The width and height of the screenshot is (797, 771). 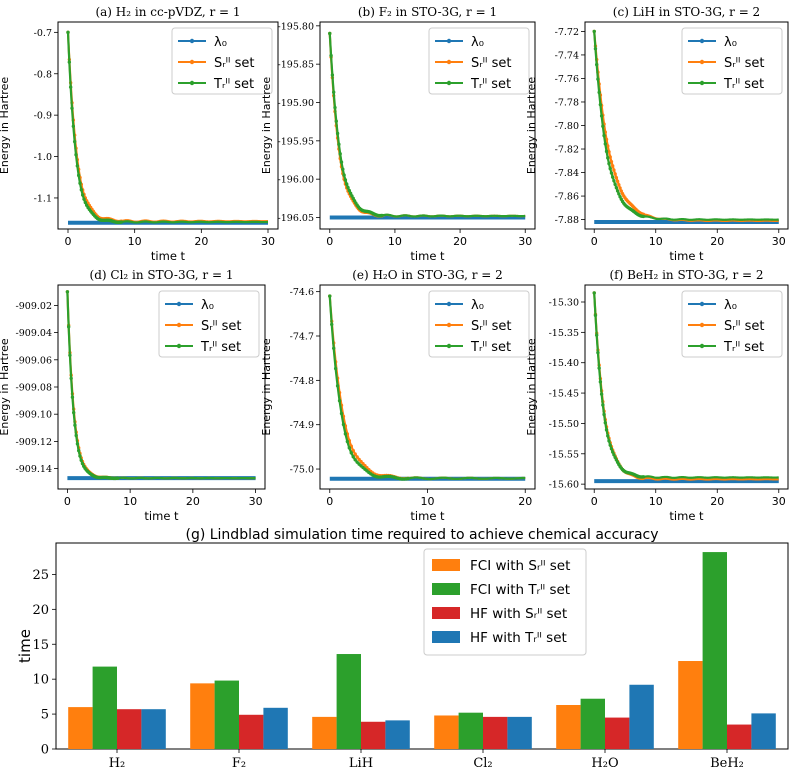 I want to click on panel-f-legend, so click(x=732, y=324).